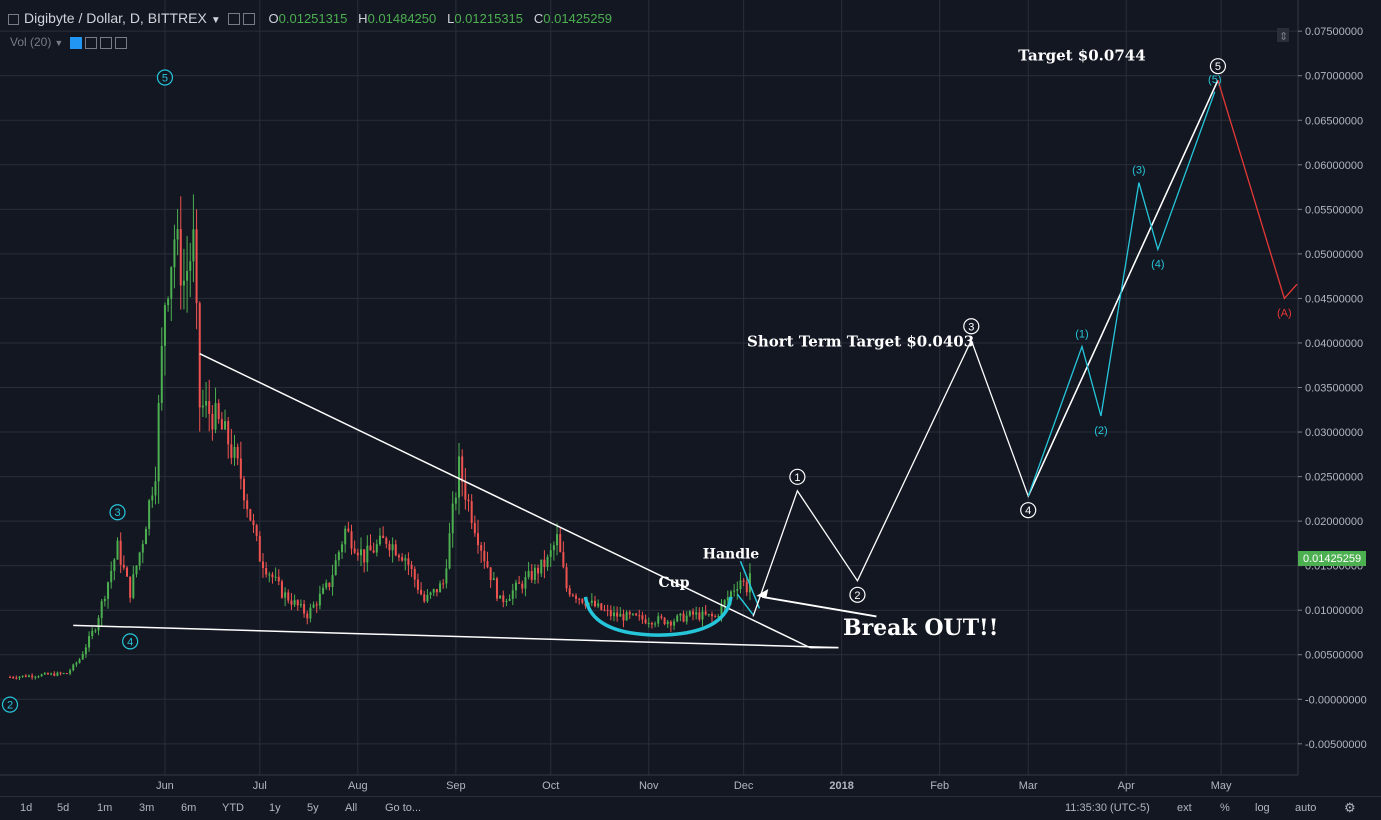  Describe the element at coordinates (165, 786) in the screenshot. I see `x-tick-label: Jun` at that location.